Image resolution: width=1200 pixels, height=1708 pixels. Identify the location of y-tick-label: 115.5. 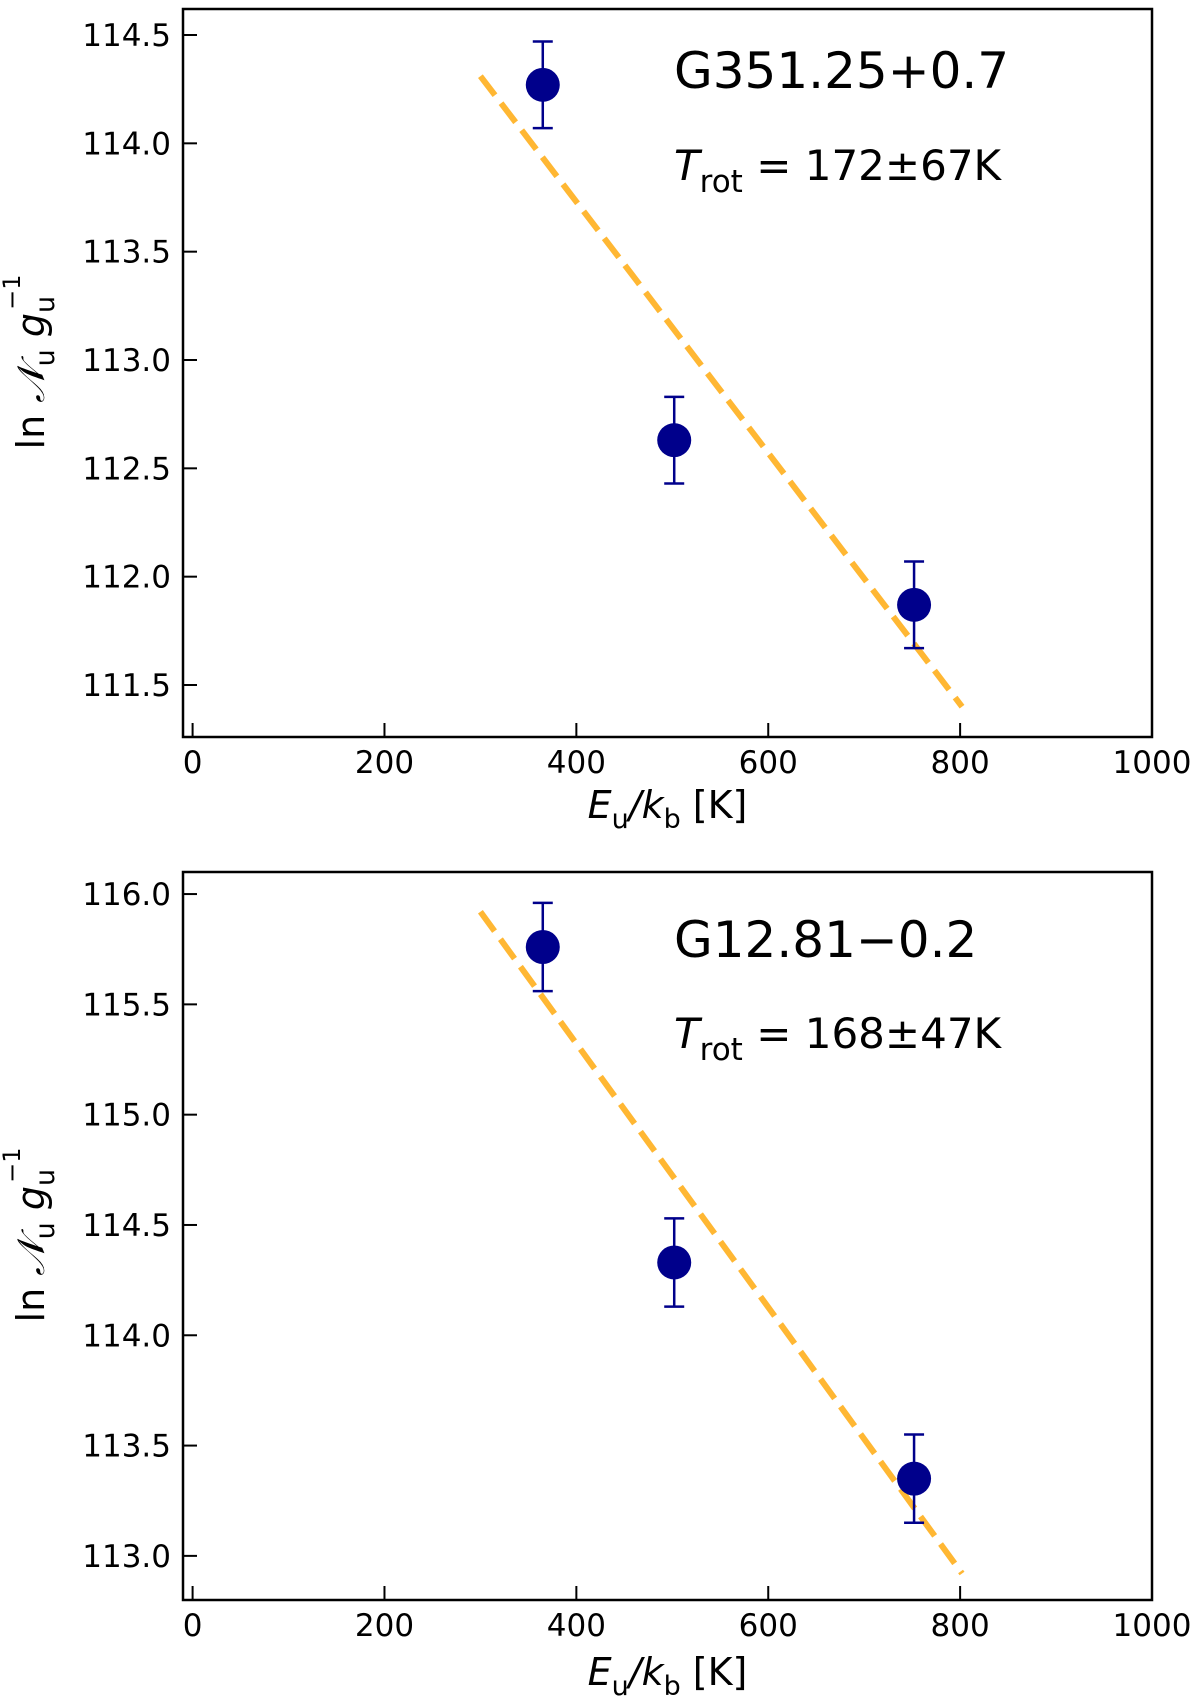
(126, 1005).